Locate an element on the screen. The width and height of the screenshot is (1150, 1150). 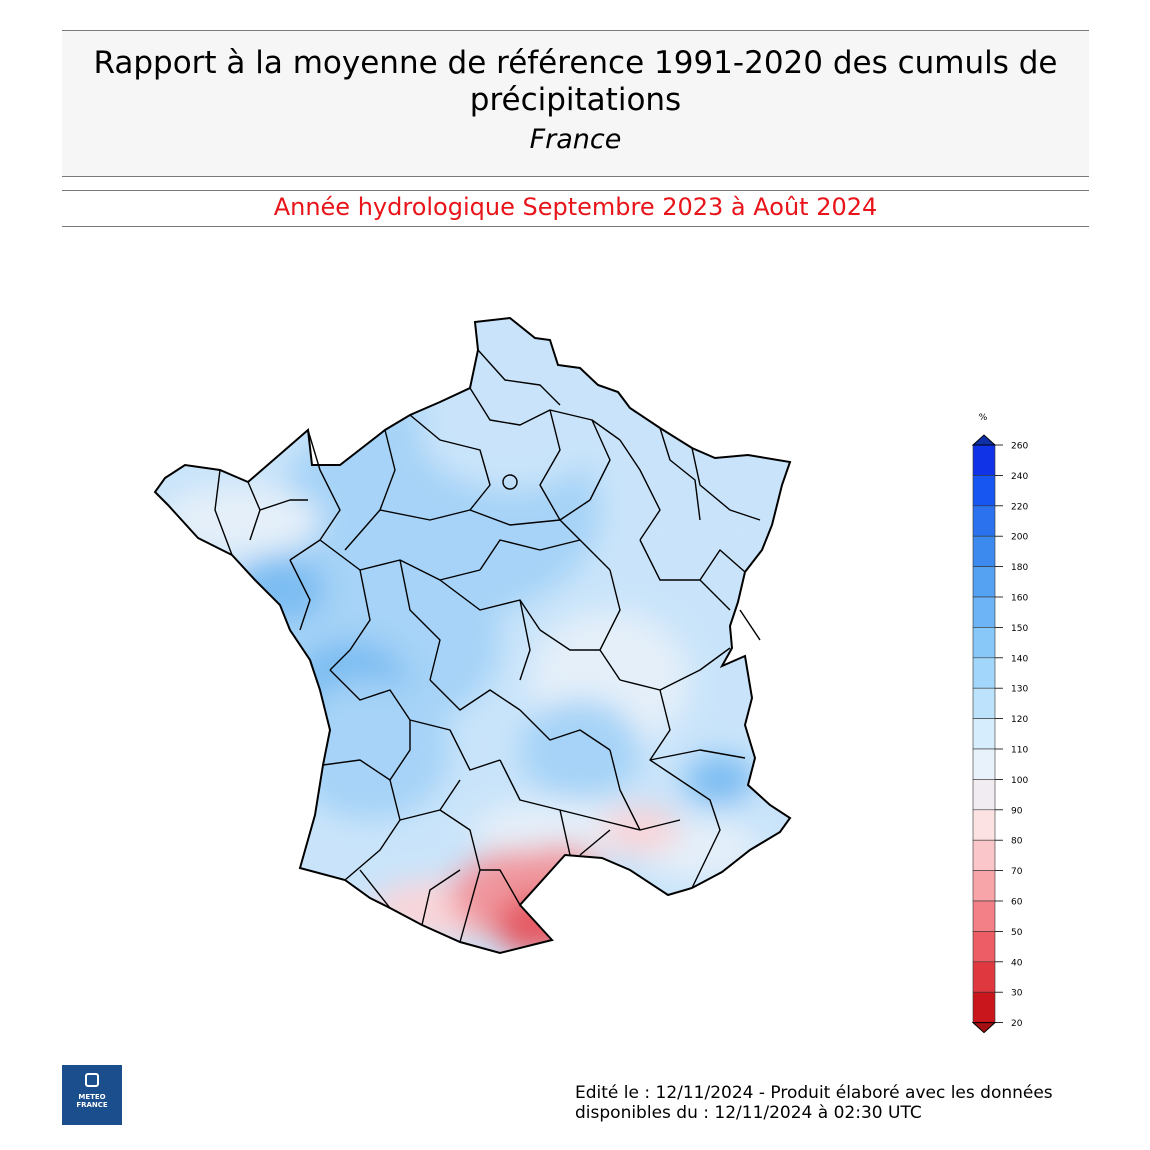
legend-tick-label: 150 is located at coordinates (1019, 629).